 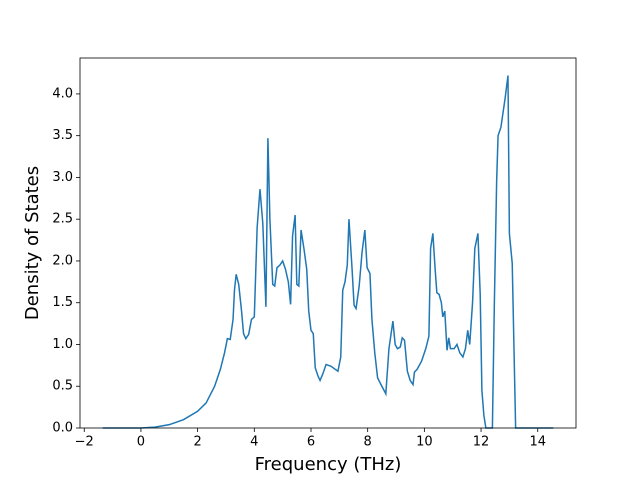 I want to click on x-tick-label: 8, so click(x=368, y=442).